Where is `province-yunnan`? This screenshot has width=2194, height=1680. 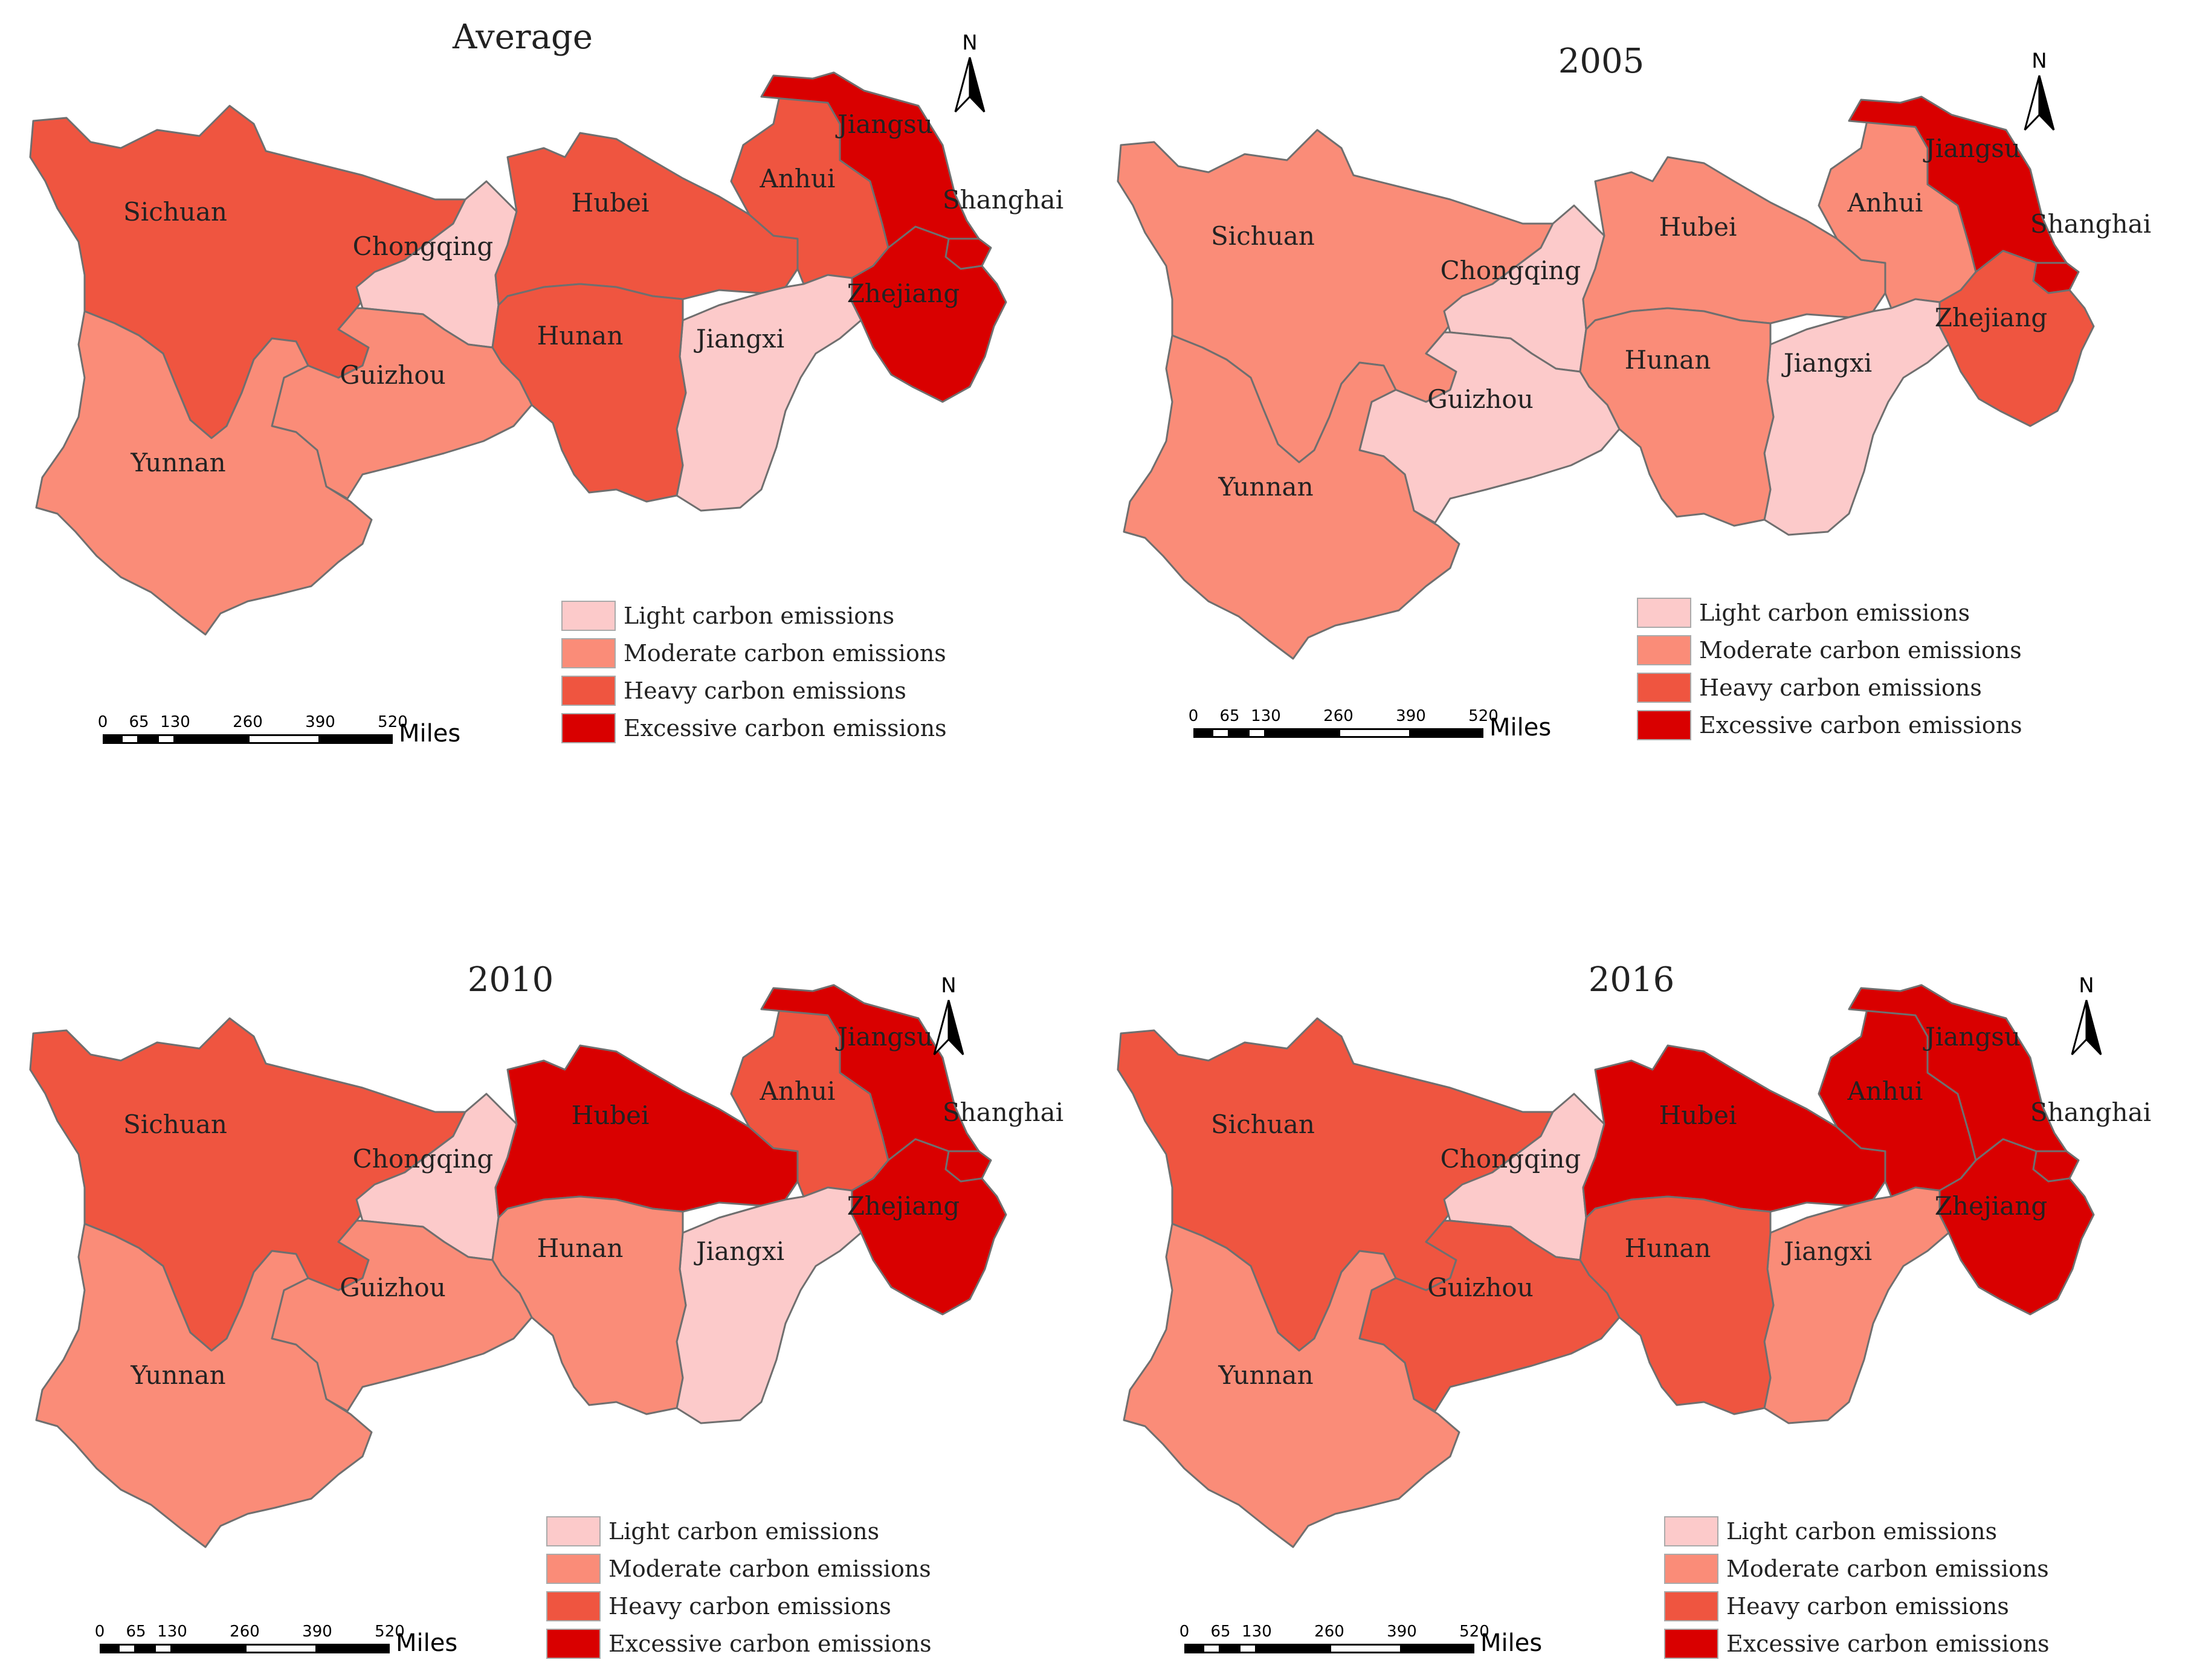 province-yunnan is located at coordinates (204, 473).